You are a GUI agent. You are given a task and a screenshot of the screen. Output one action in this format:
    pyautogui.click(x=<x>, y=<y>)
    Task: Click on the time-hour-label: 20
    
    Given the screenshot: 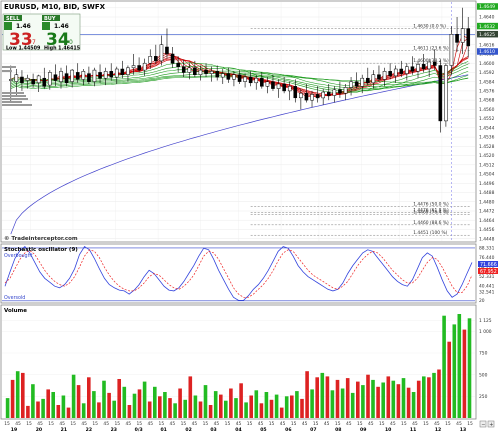 What is the action you would take?
    pyautogui.click(x=39, y=430)
    